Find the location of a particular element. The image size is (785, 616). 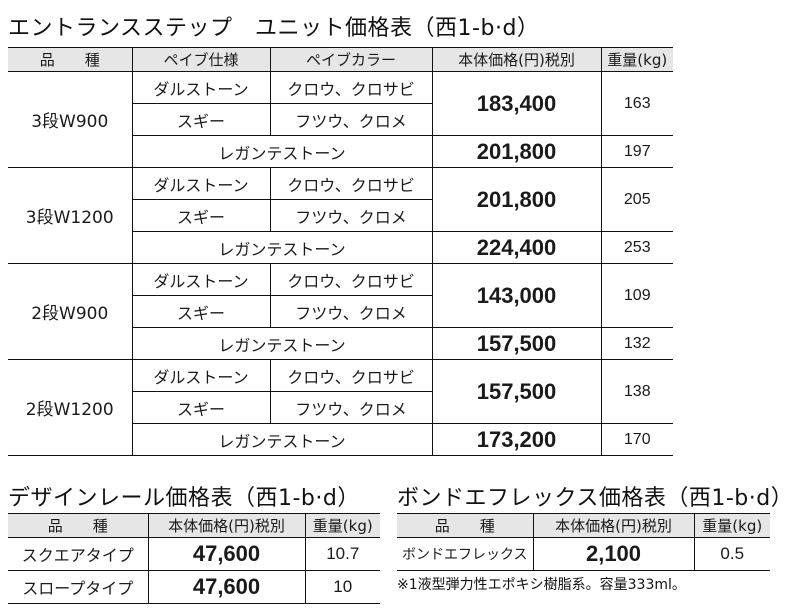

table-row: 3段W900 ダルストーン クロウ、クロサビ 183,400 163 is located at coordinates (340, 119).